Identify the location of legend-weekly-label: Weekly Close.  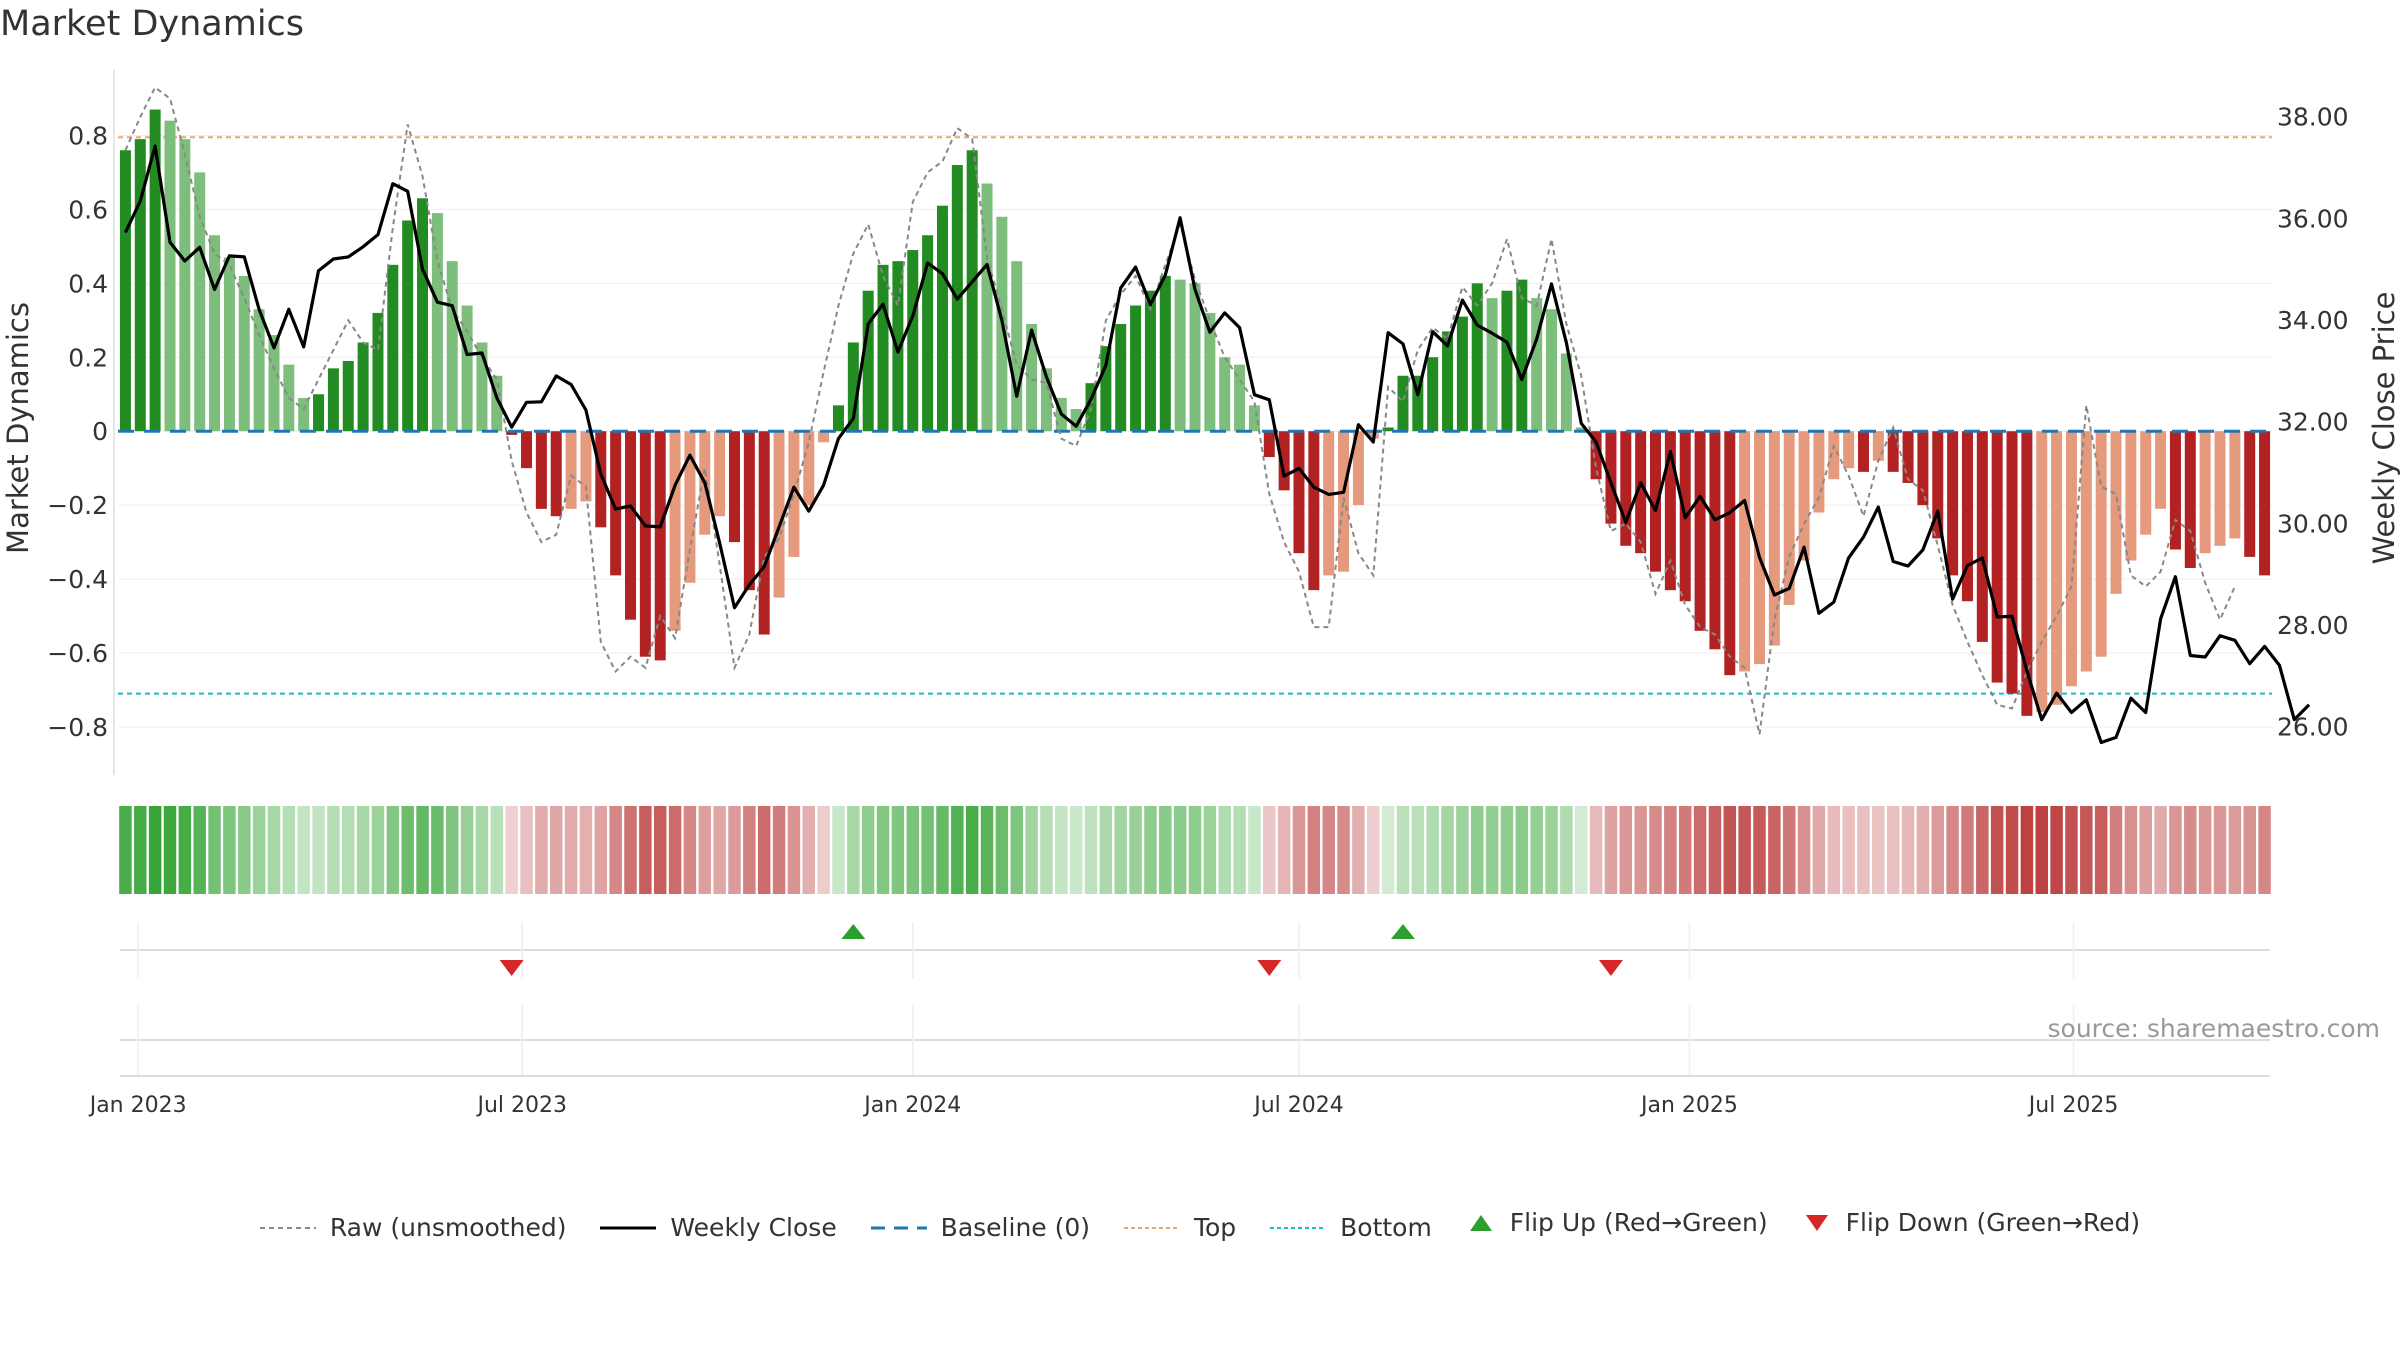
(753, 1227).